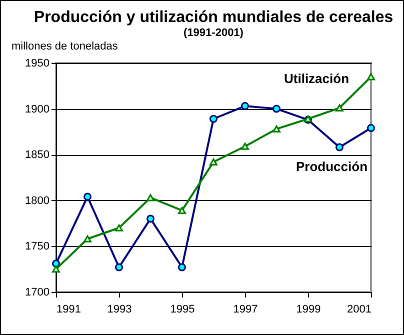 The width and height of the screenshot is (404, 335). I want to click on x-tick-label: 1993, so click(119, 310).